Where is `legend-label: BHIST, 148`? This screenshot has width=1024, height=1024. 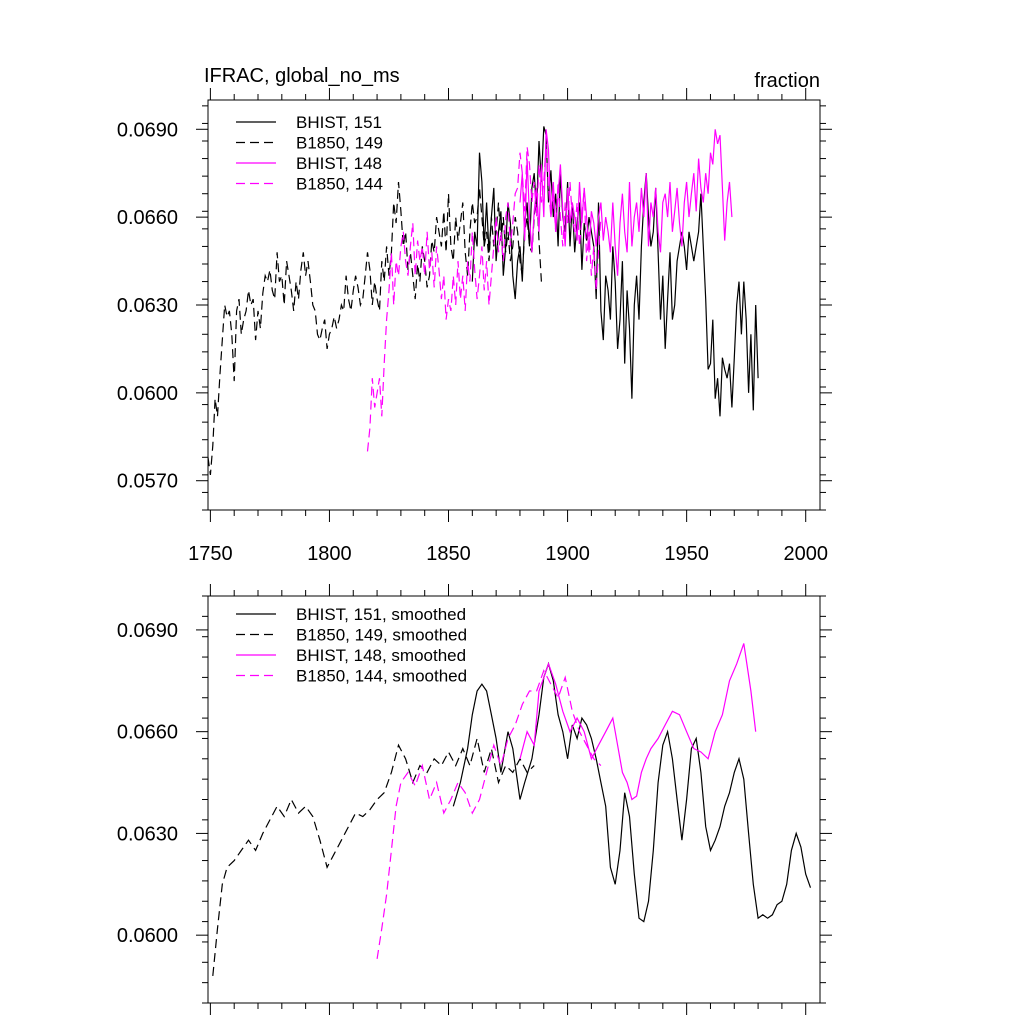 legend-label: BHIST, 148 is located at coordinates (339, 163).